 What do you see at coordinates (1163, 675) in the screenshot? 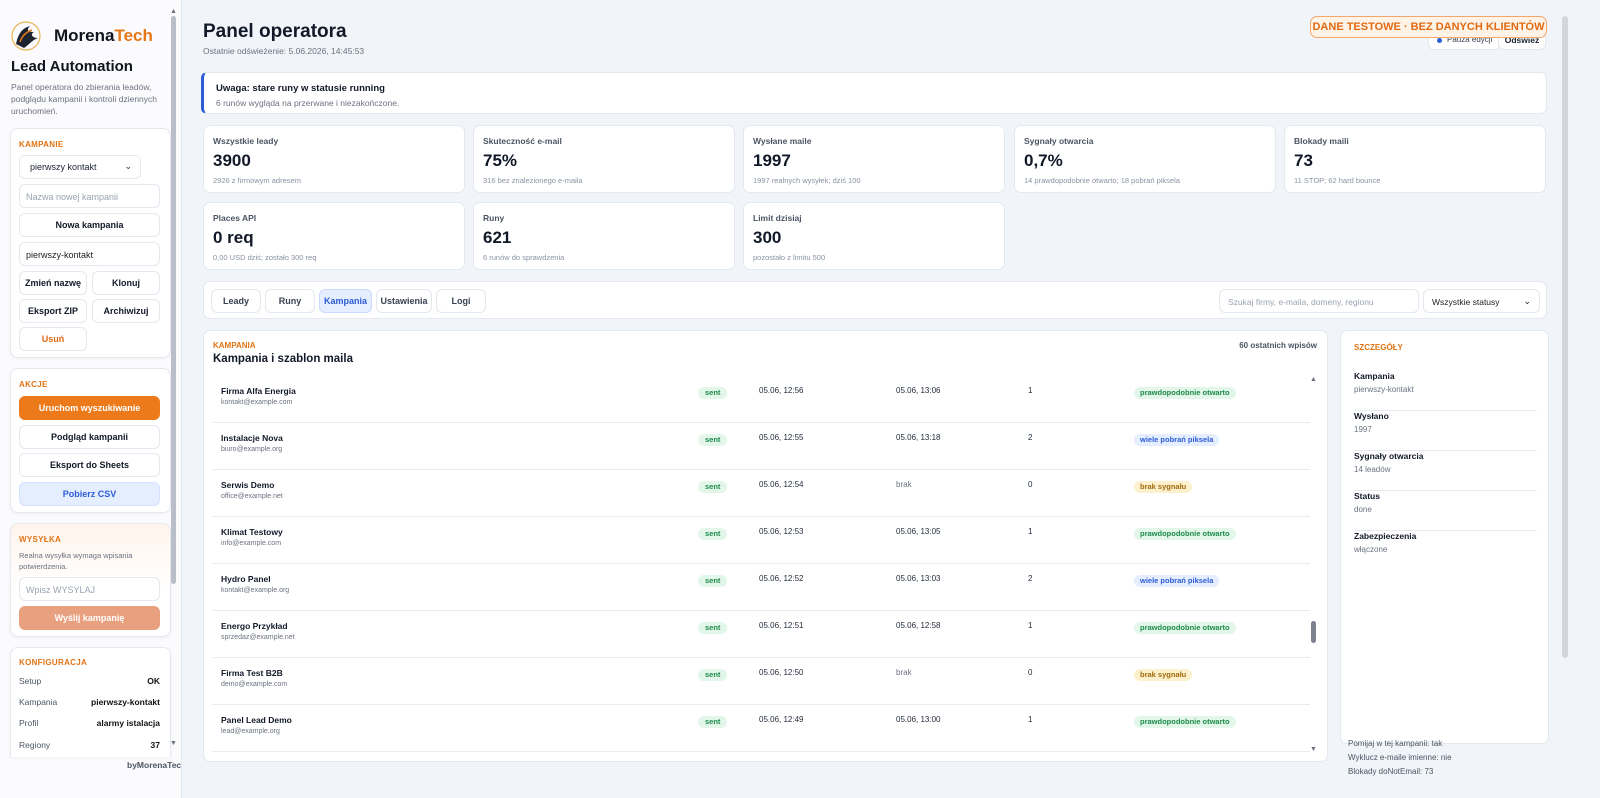
I see `signal-badge: brak sygnału` at bounding box center [1163, 675].